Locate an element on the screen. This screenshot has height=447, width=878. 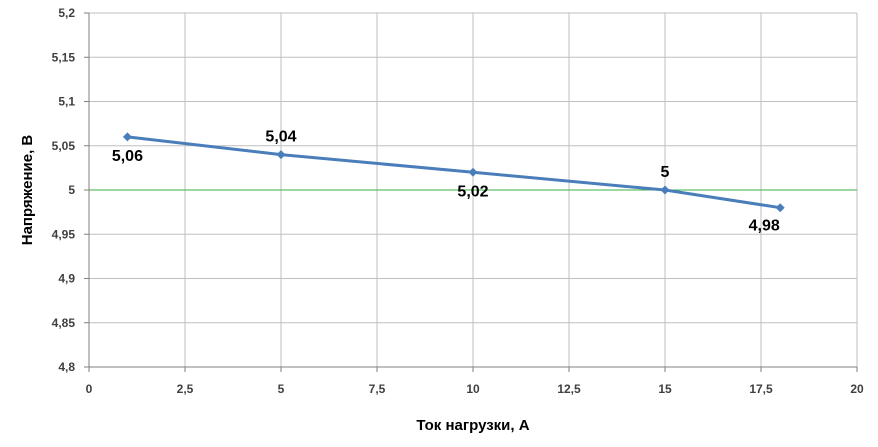
y-tick-label: 4,9 is located at coordinates (66, 279).